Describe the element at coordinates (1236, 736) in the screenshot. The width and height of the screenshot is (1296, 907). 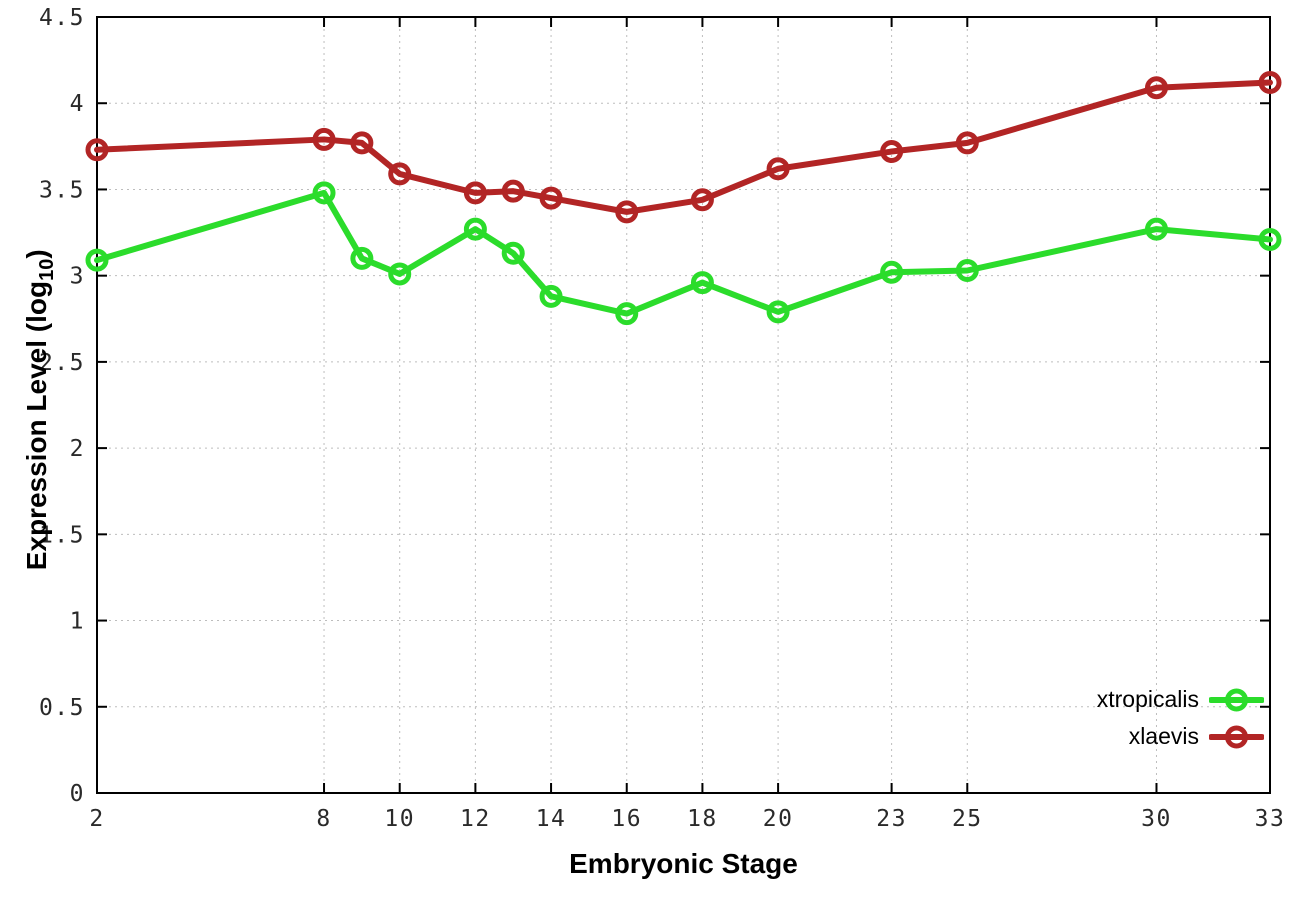
I see `legend-marker-xlaevis` at that location.